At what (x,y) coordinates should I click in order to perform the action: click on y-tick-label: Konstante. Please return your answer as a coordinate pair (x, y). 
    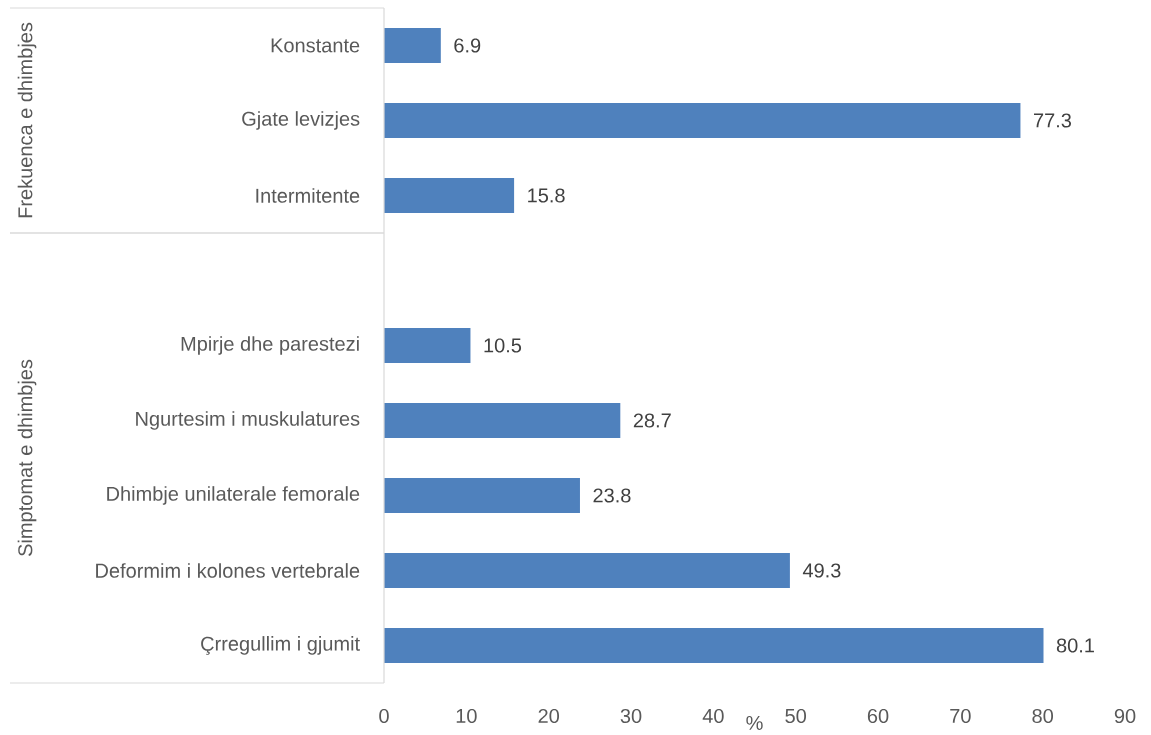
    Looking at the image, I should click on (315, 45).